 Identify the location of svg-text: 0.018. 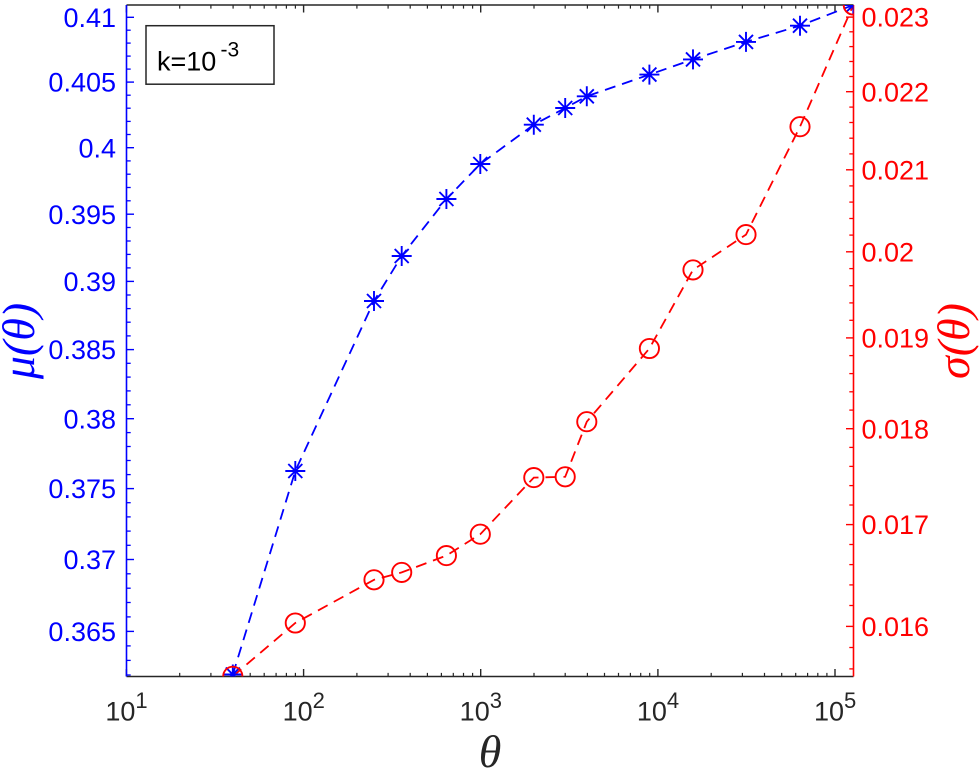
(896, 429).